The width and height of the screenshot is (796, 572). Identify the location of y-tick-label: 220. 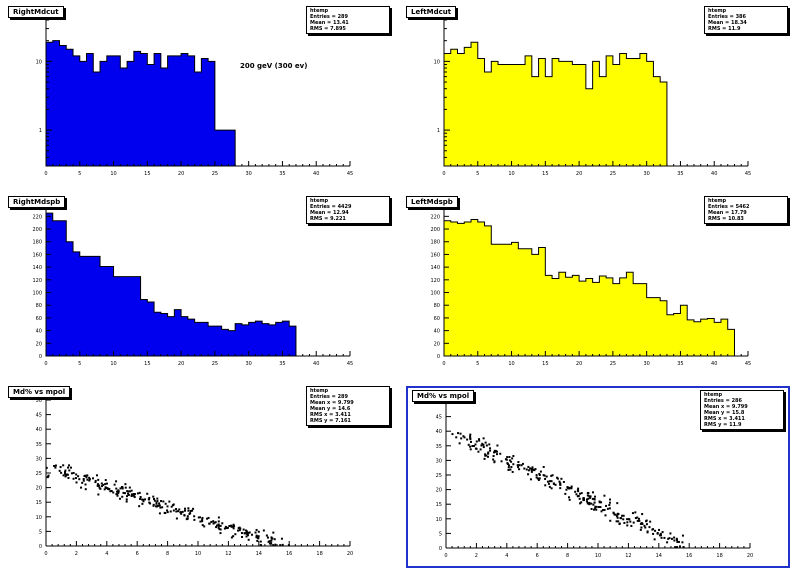
(37, 217).